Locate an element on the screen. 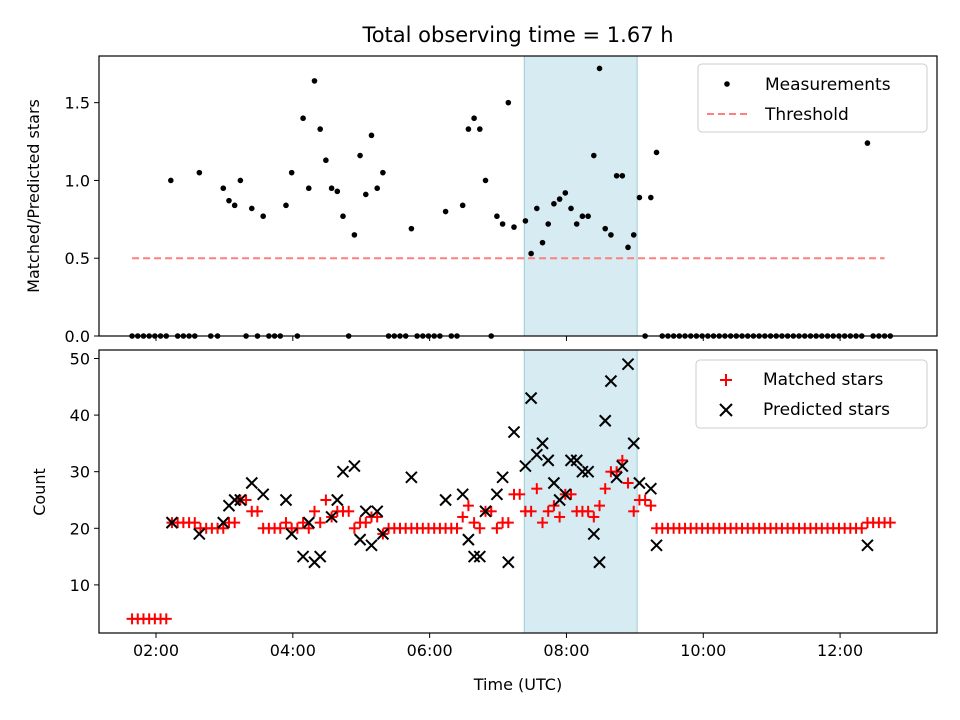 This screenshot has height=720, width=960. legend-measurements-marker is located at coordinates (727, 84).